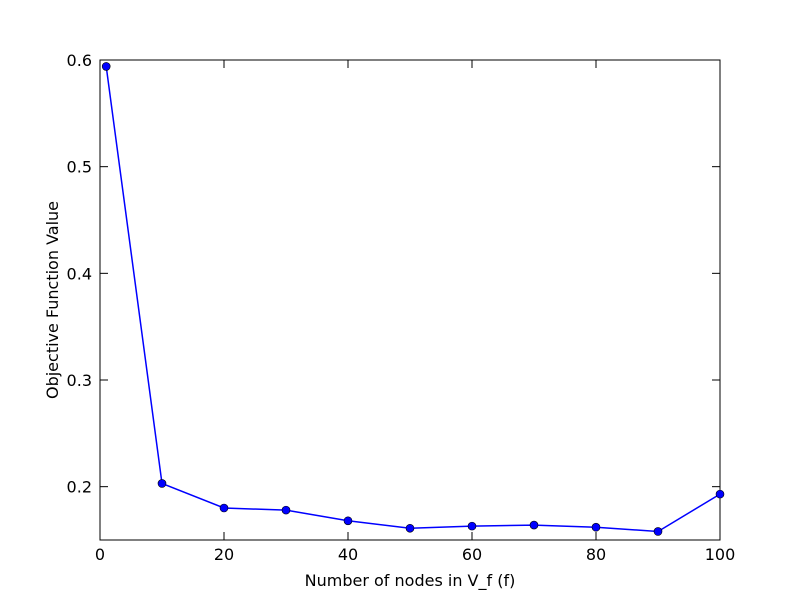 This screenshot has height=600, width=800. I want to click on x-tick-label: 0, so click(100, 554).